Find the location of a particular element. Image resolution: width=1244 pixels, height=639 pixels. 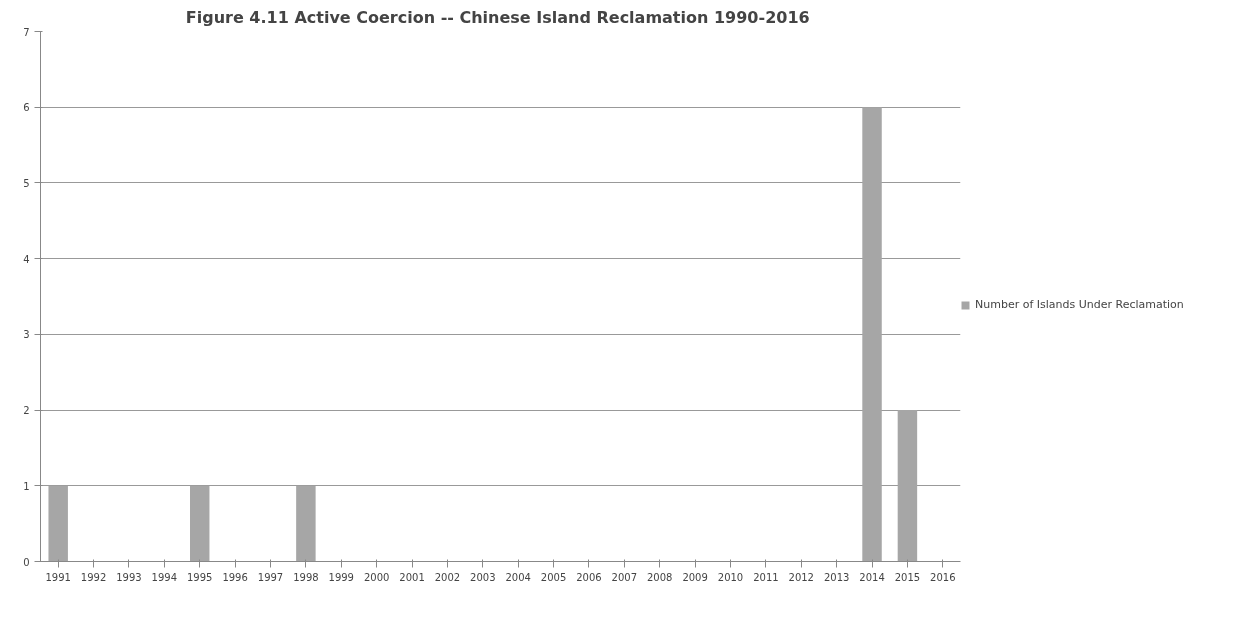

legend-label: Number of Islands Under Reclamation is located at coordinates (1079, 304).